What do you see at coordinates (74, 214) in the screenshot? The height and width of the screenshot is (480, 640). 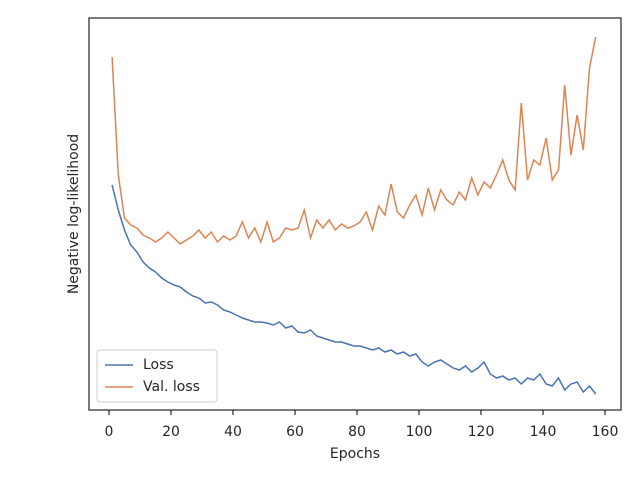 I see `y-axis-label: Negative log-likelihood` at bounding box center [74, 214].